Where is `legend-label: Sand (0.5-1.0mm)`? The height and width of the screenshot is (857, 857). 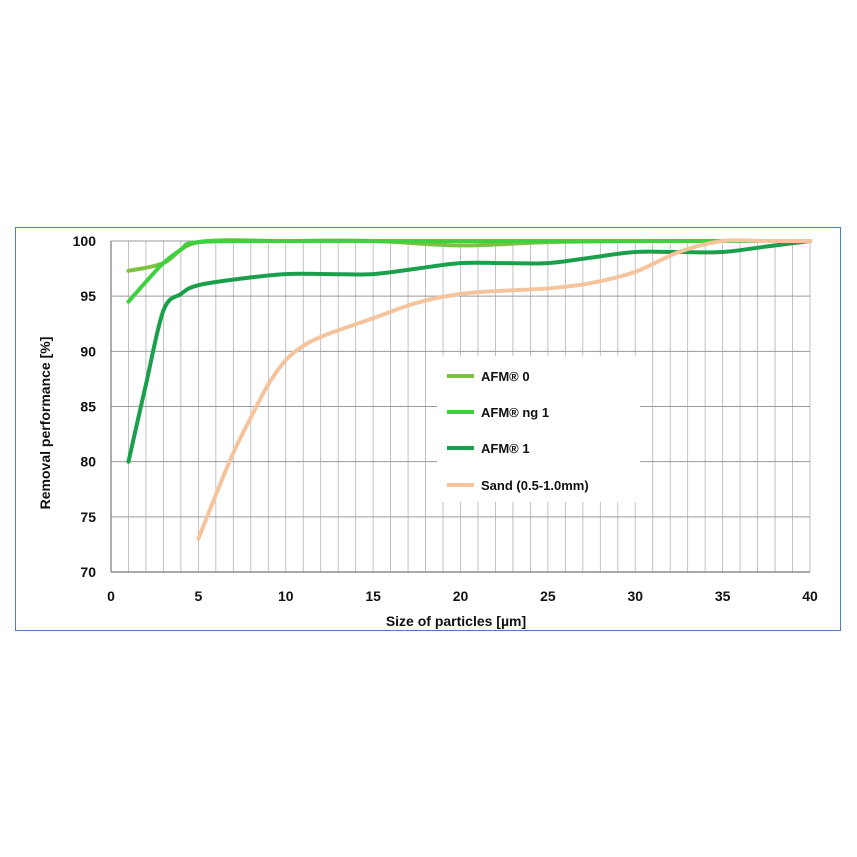
legend-label: Sand (0.5-1.0mm) is located at coordinates (535, 485).